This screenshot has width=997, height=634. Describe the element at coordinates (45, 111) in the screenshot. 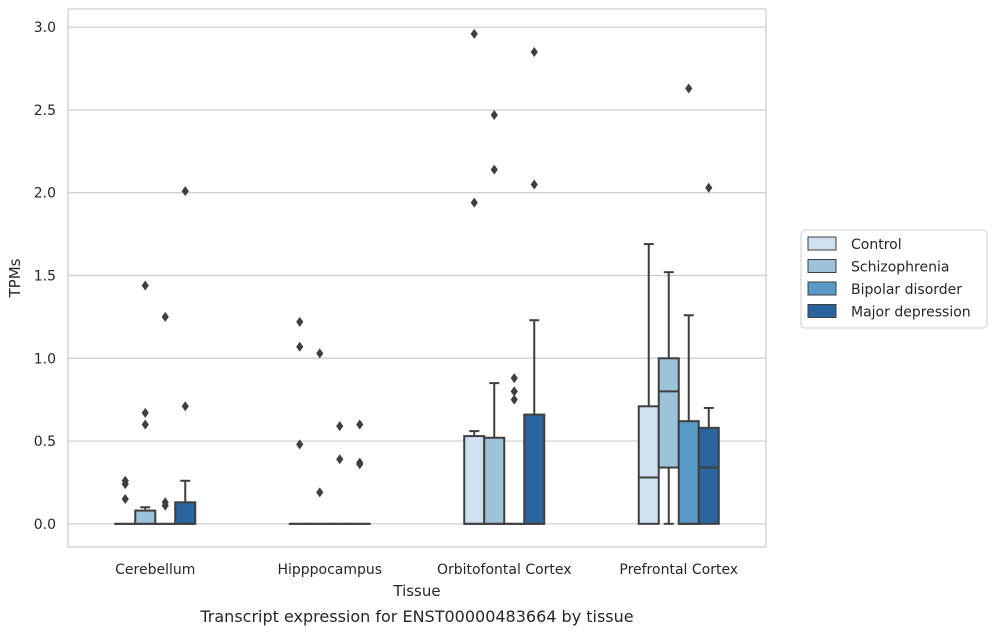

I see `y-tick-label: 2.5` at that location.